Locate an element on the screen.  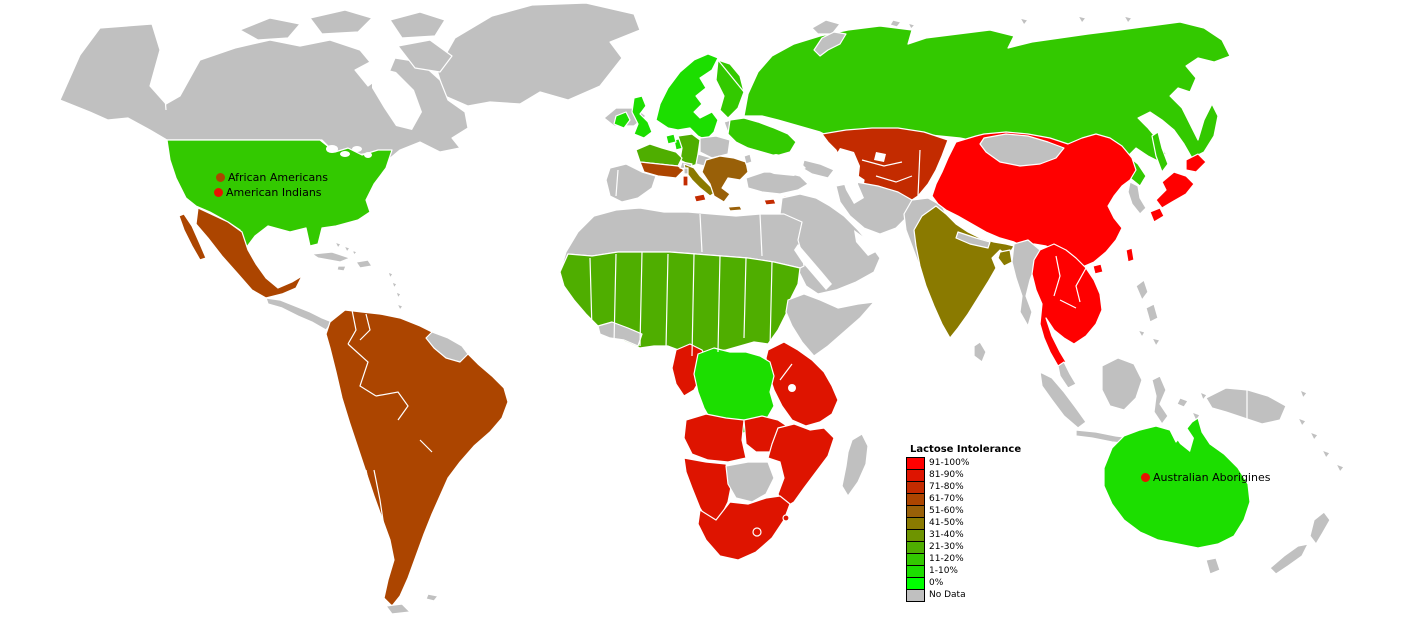
region-greenland is located at coordinates (538, 54).